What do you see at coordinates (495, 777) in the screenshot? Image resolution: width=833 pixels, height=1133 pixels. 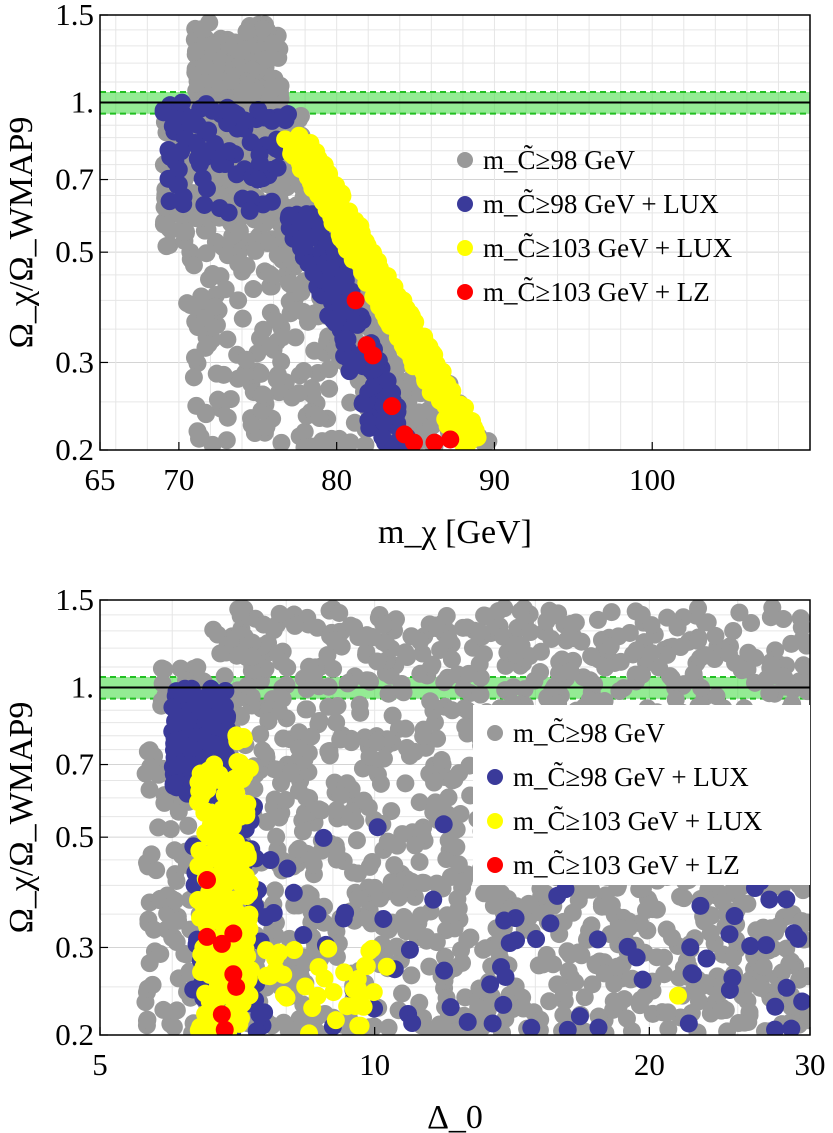 I see `legend-marker` at bounding box center [495, 777].